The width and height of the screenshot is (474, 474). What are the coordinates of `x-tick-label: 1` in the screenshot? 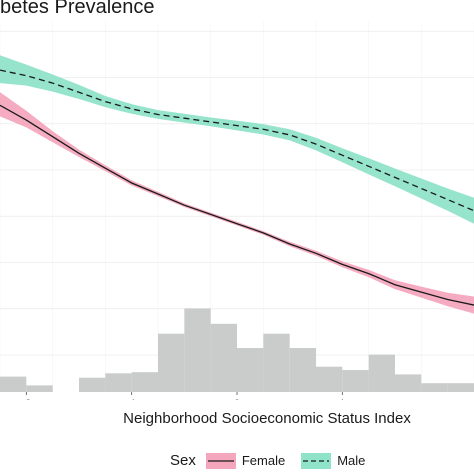 It's located at (342, 399).